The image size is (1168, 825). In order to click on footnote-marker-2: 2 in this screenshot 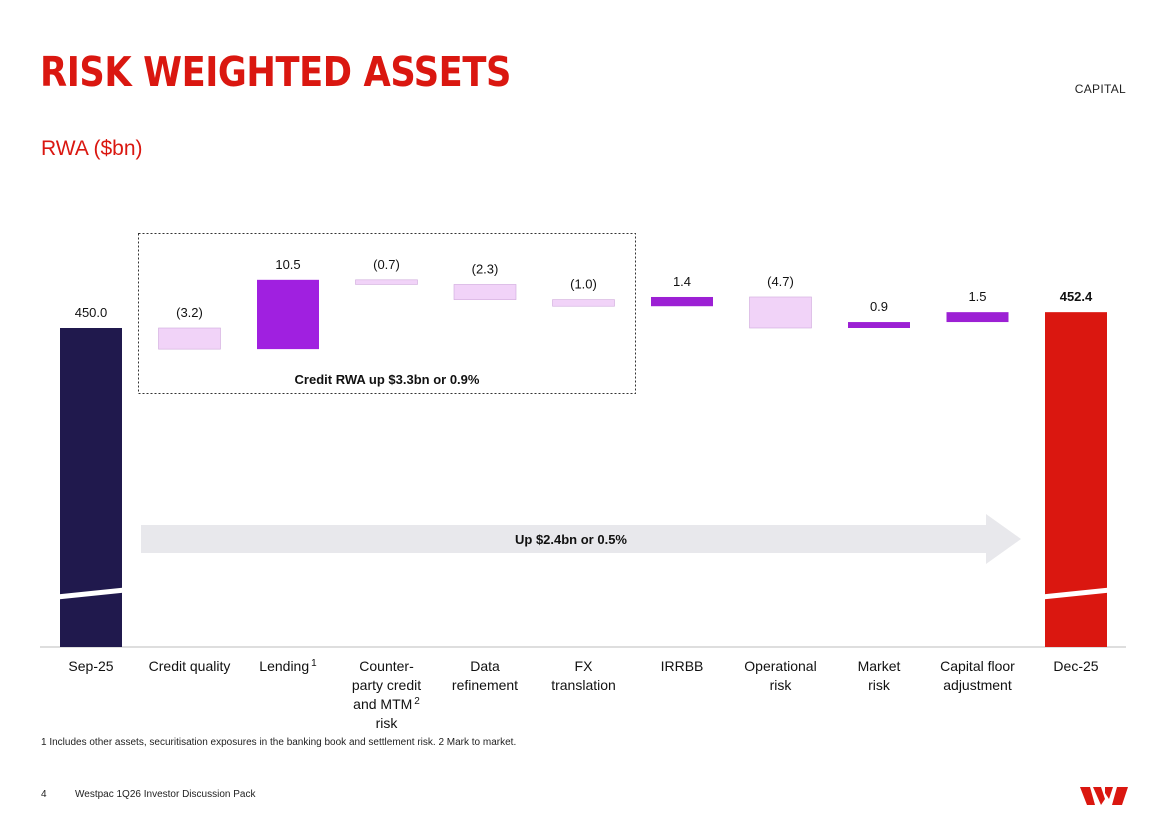, I will do `click(417, 701)`.